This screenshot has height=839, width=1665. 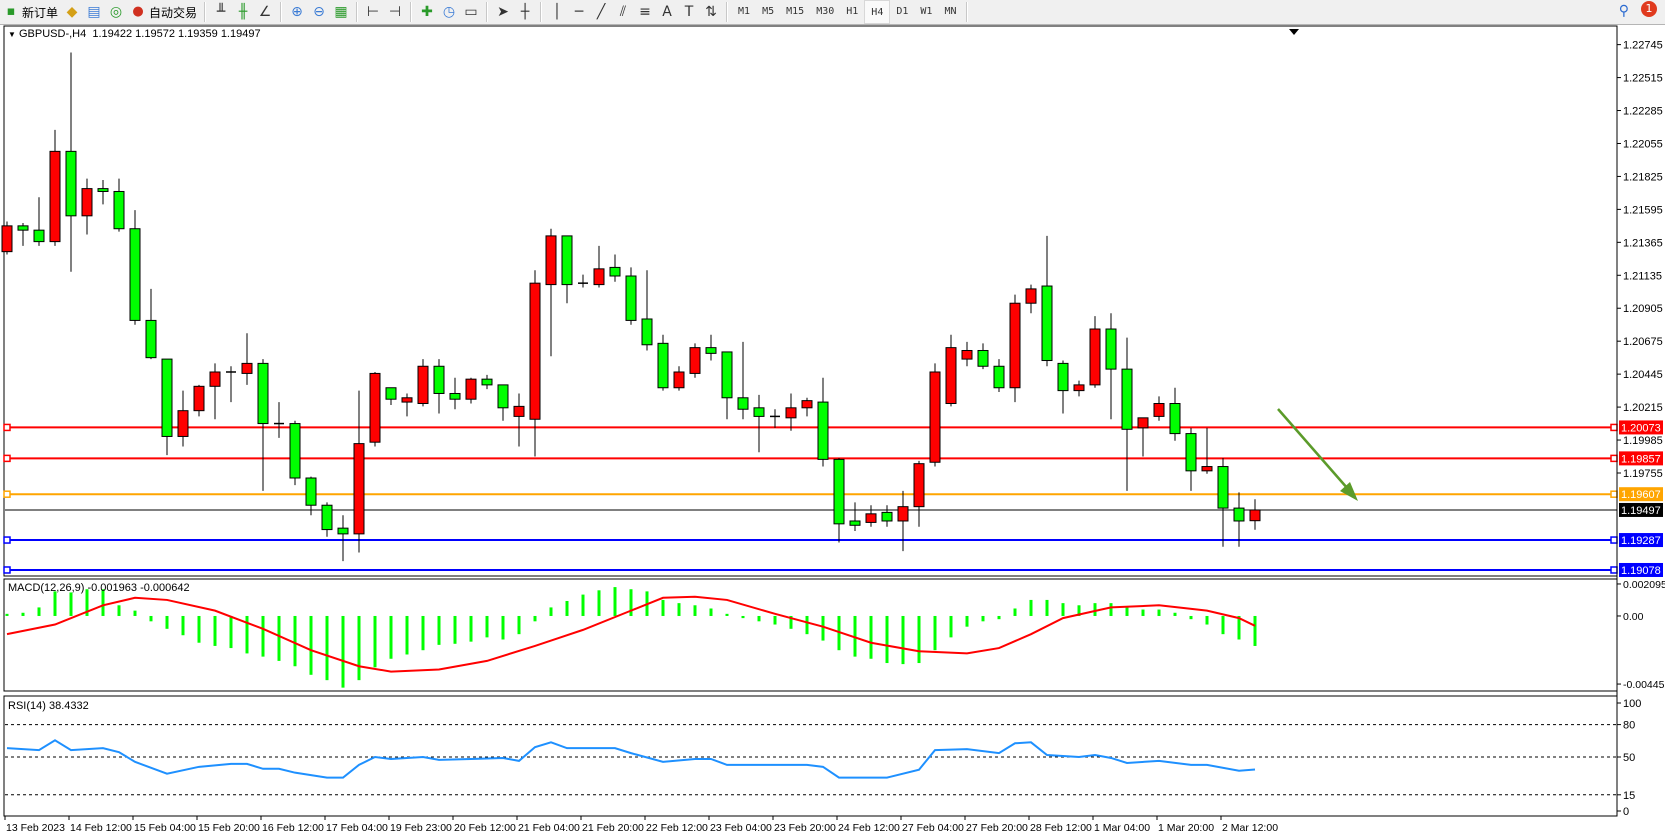 What do you see at coordinates (711, 12) in the screenshot?
I see `arrows-icon: ⇅` at bounding box center [711, 12].